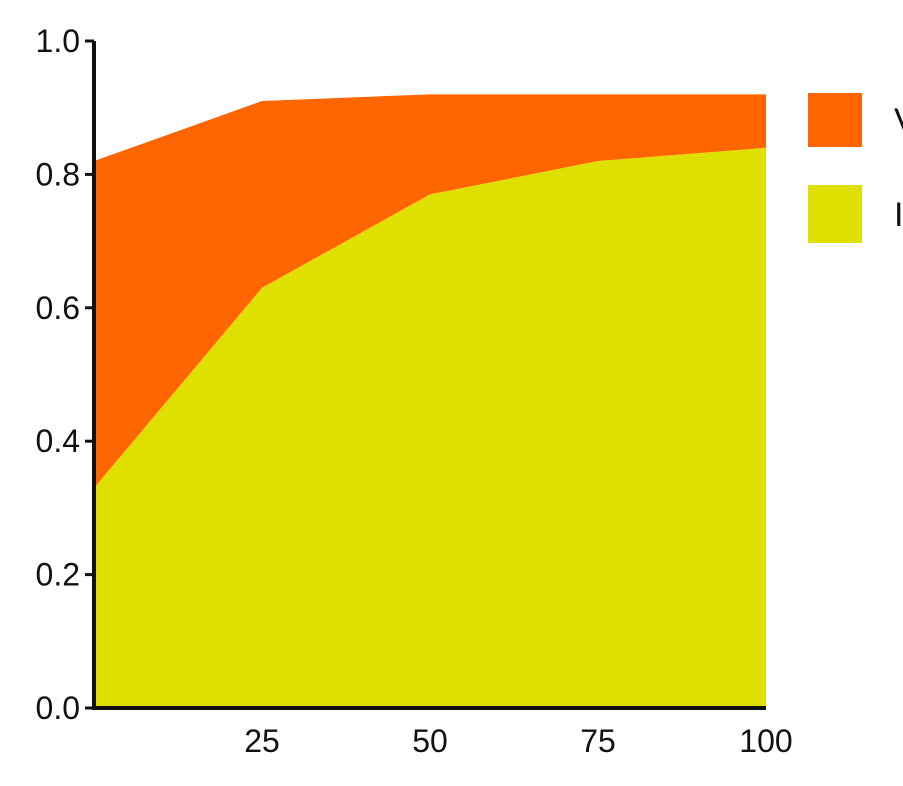  Describe the element at coordinates (598, 741) in the screenshot. I see `x-tick-label: 75` at that location.